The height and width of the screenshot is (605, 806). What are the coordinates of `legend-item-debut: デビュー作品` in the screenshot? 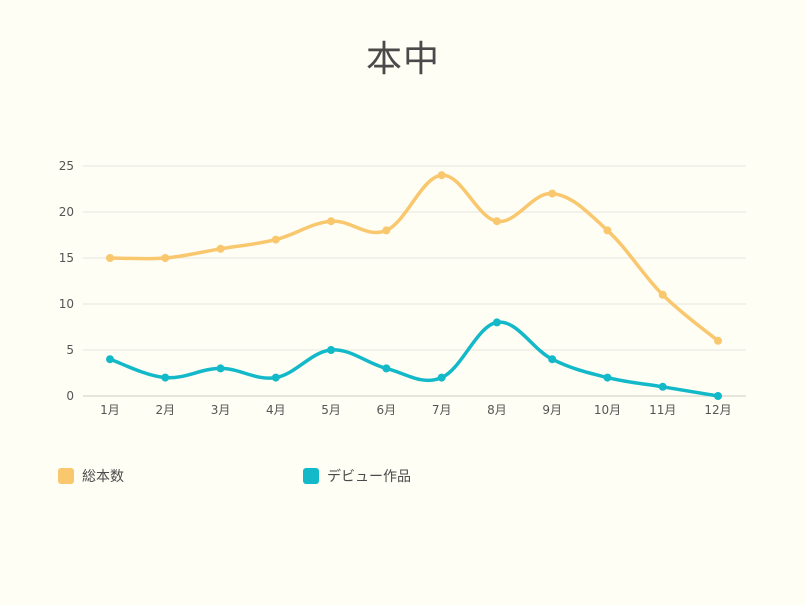 It's located at (357, 476).